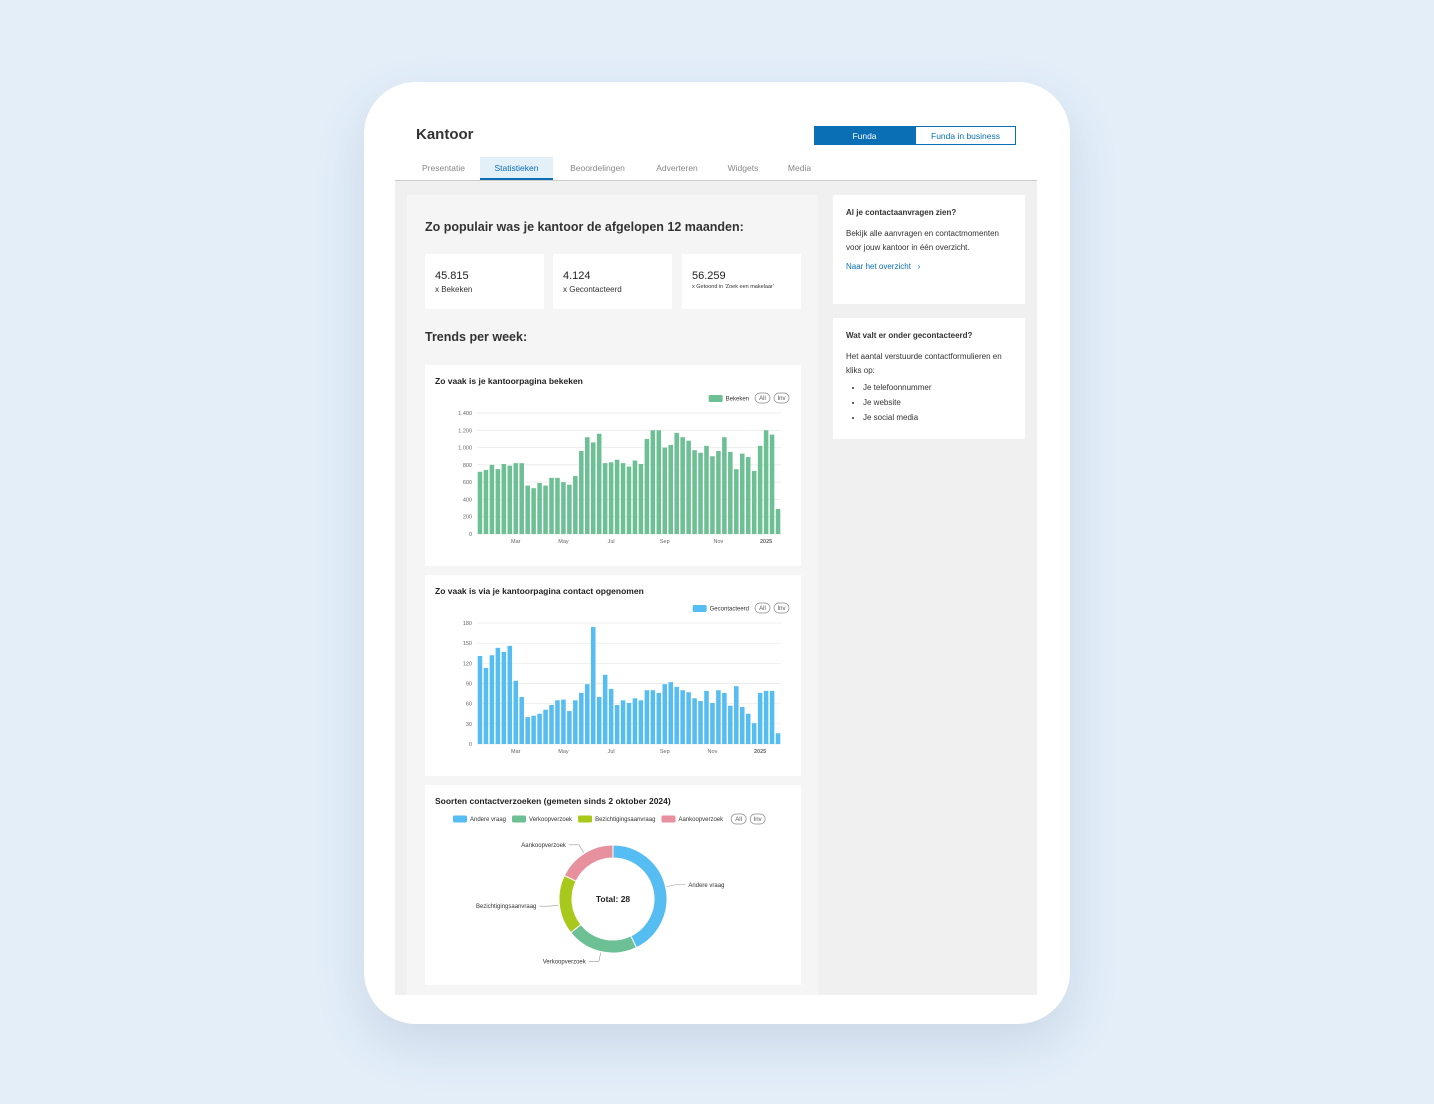 The image size is (1434, 1104). I want to click on donut-slice, so click(604, 938).